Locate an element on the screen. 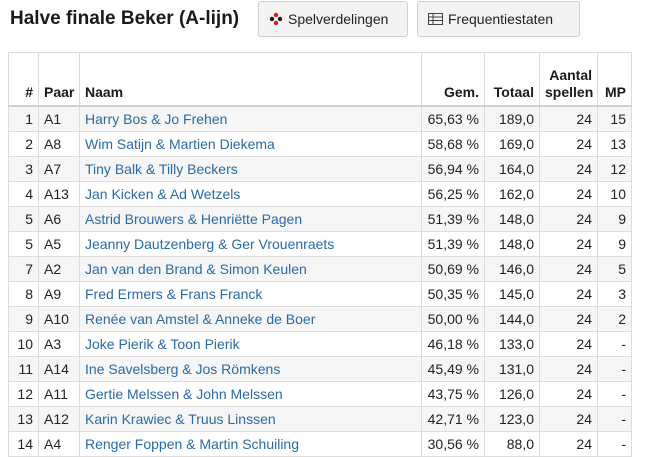 The image size is (648, 457). name-cell: Tiny Balk & Tilly Beckers is located at coordinates (250, 169).